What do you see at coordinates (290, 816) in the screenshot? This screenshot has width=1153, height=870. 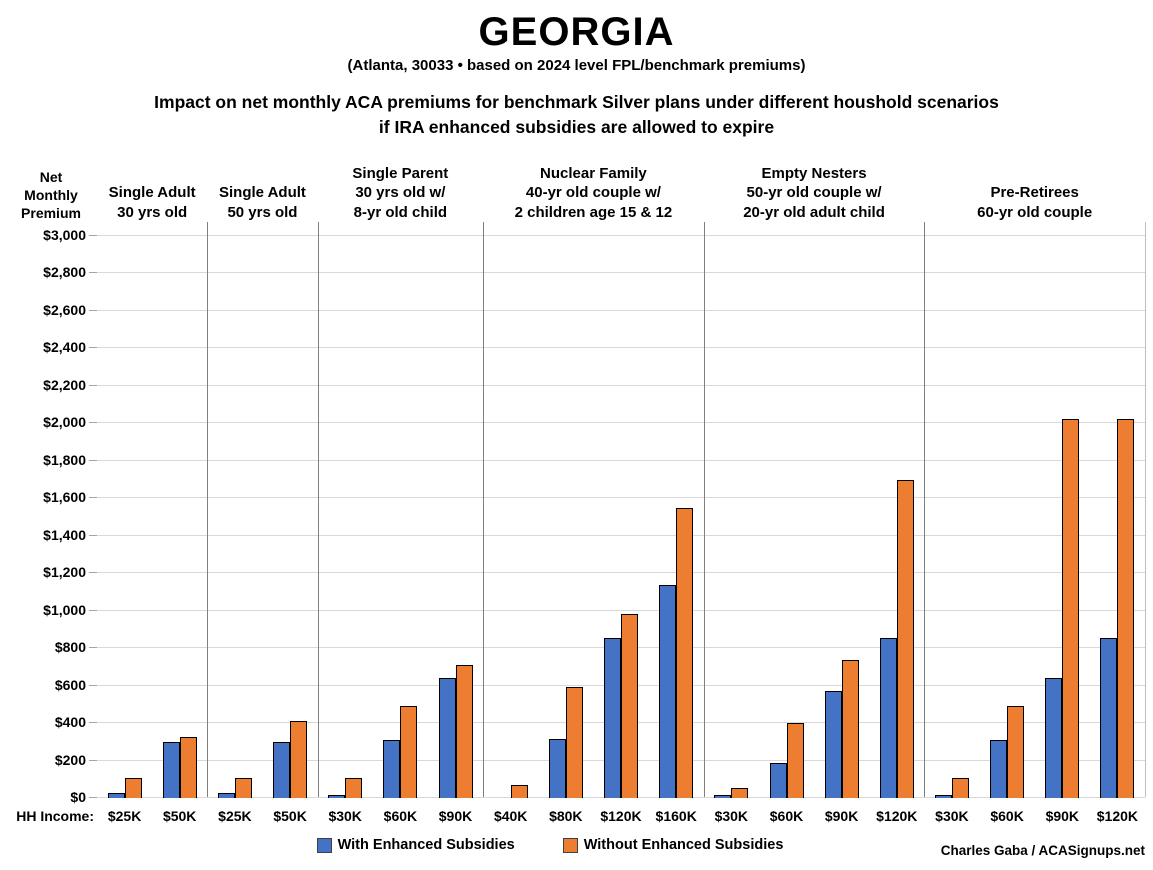 I see `income-label: $50K` at bounding box center [290, 816].